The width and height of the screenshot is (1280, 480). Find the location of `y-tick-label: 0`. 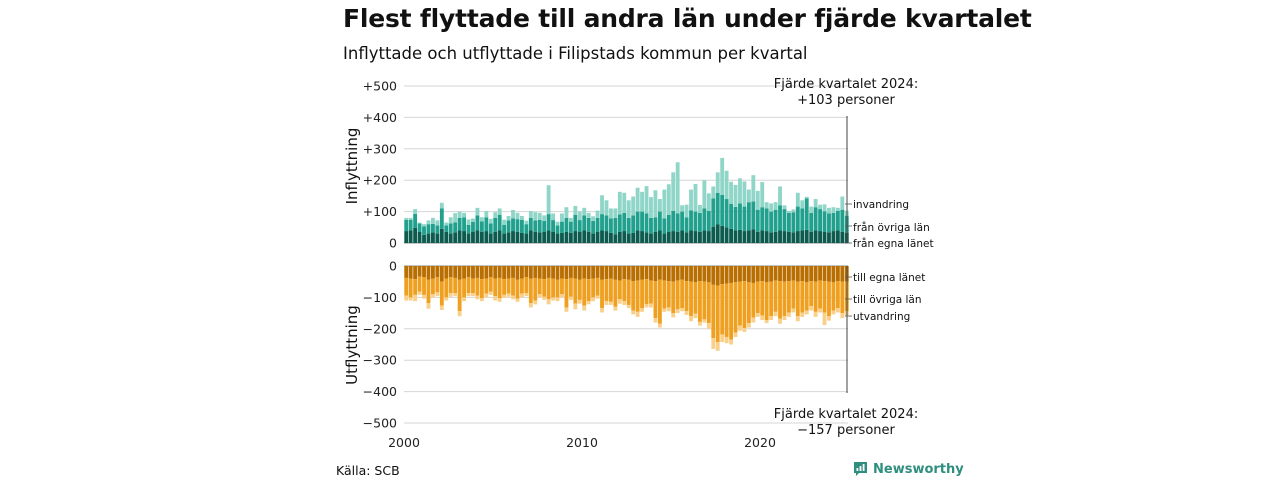

y-tick-label: 0 is located at coordinates (393, 243).